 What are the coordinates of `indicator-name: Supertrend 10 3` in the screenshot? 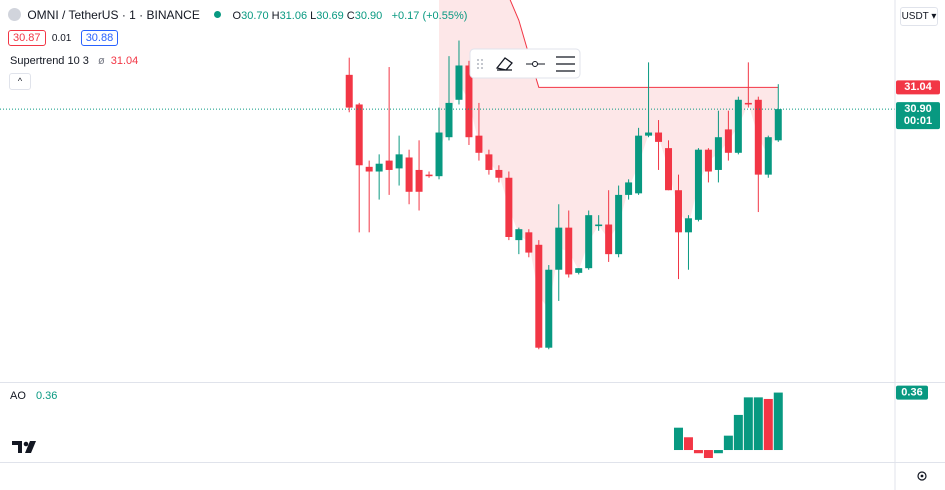 It's located at (49, 61).